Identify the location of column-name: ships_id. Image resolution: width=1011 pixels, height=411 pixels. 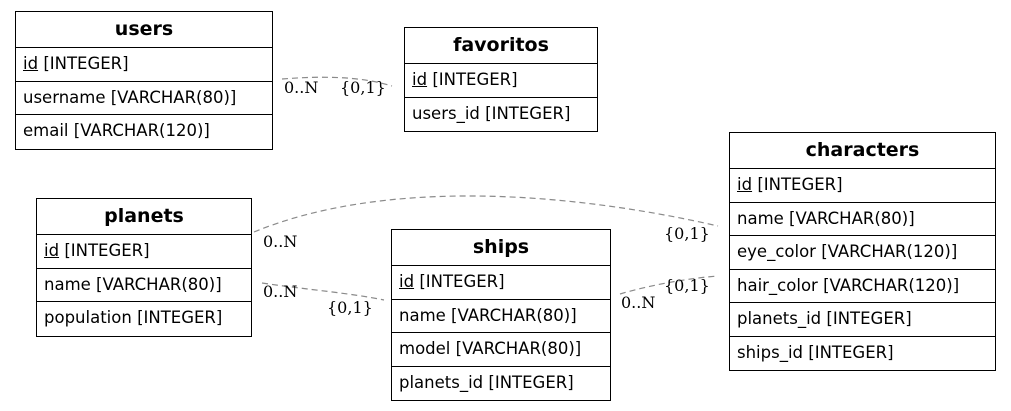
(770, 352).